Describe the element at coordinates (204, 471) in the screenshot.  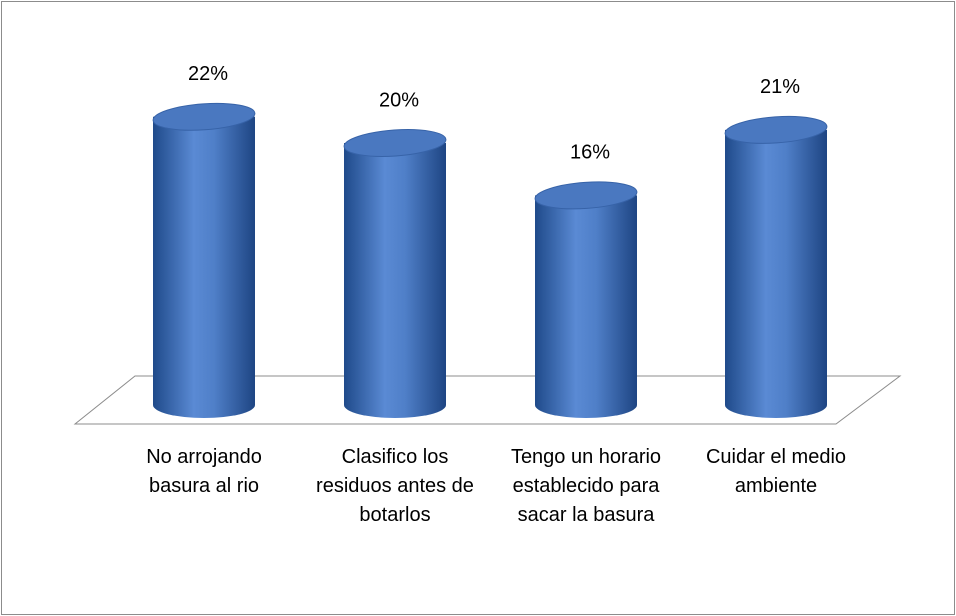
I see `x-tick-label: No arrojando basura al rio` at that location.